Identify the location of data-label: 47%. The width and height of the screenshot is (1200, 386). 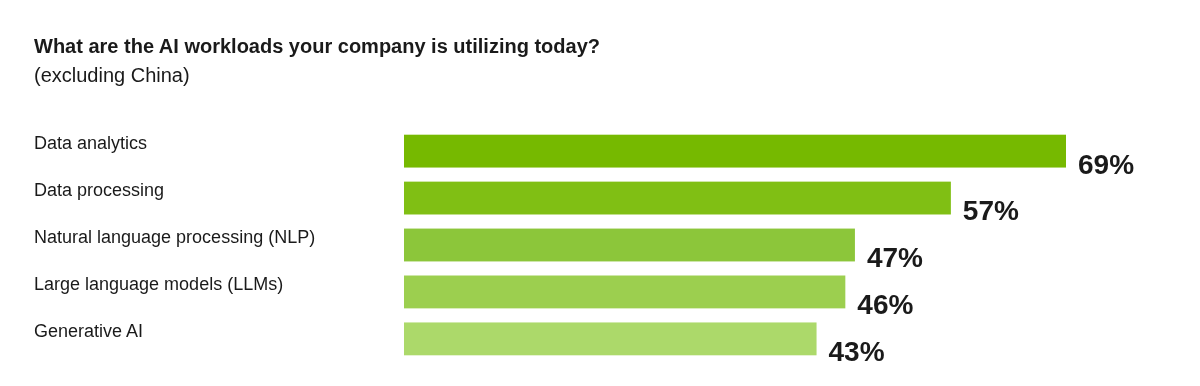
(895, 258).